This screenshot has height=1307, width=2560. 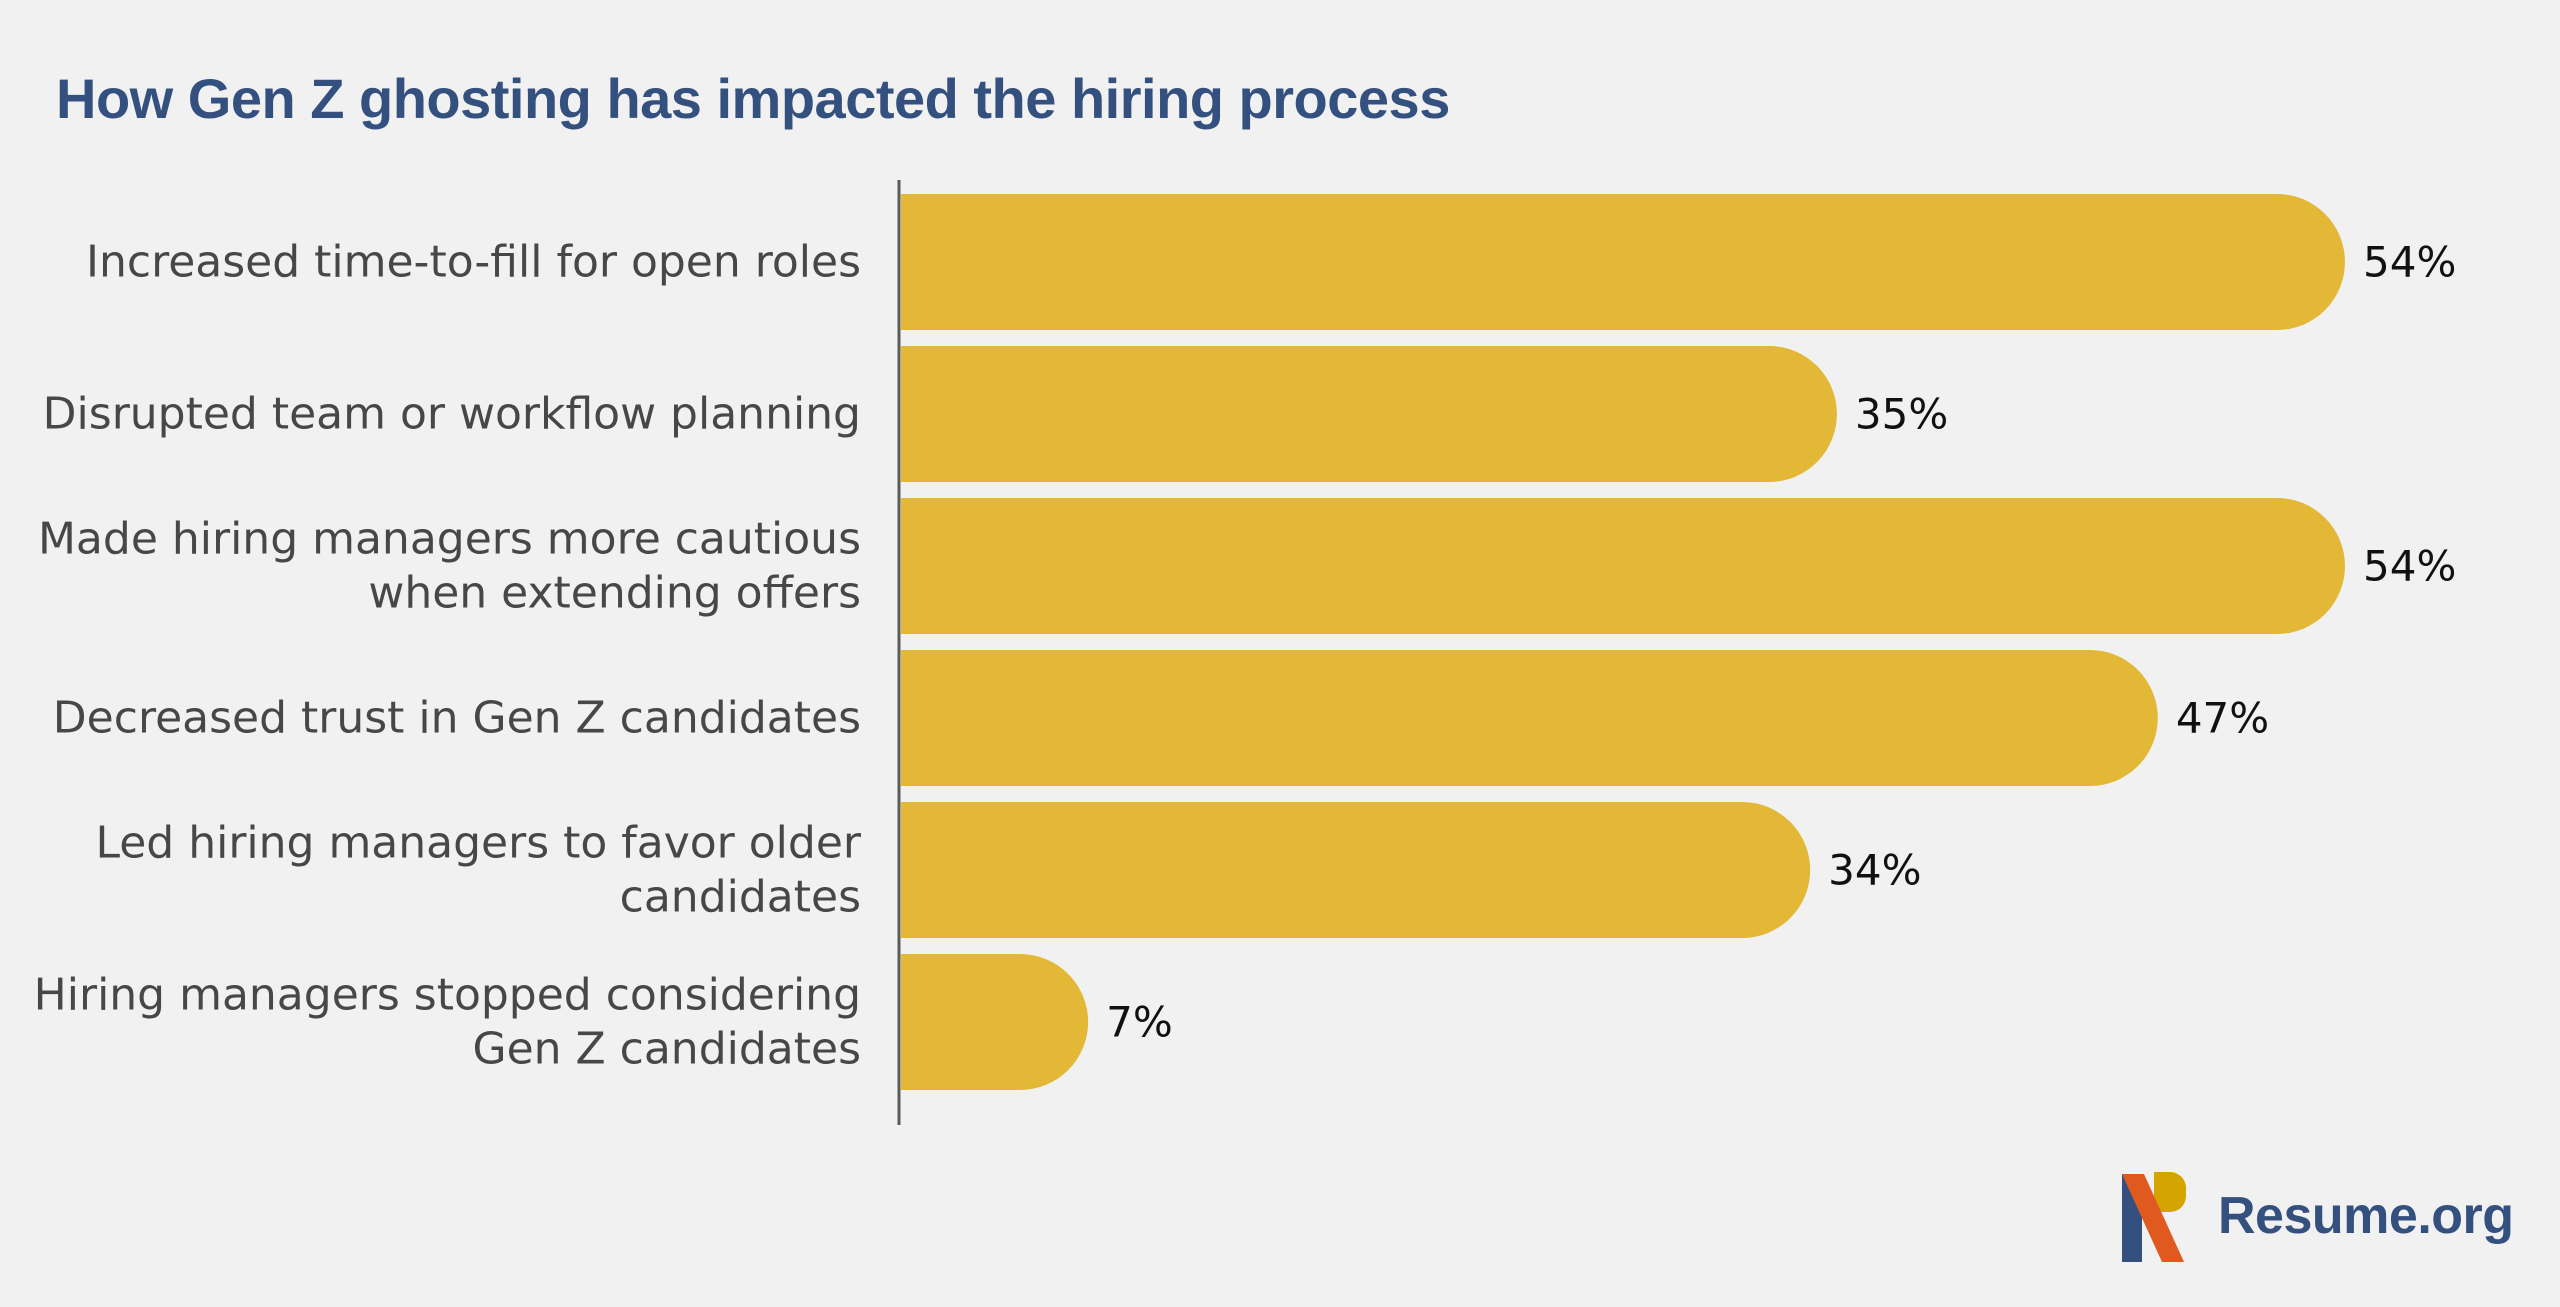 I want to click on category-label: Disrupted team or workflow planning, so click(x=452, y=414).